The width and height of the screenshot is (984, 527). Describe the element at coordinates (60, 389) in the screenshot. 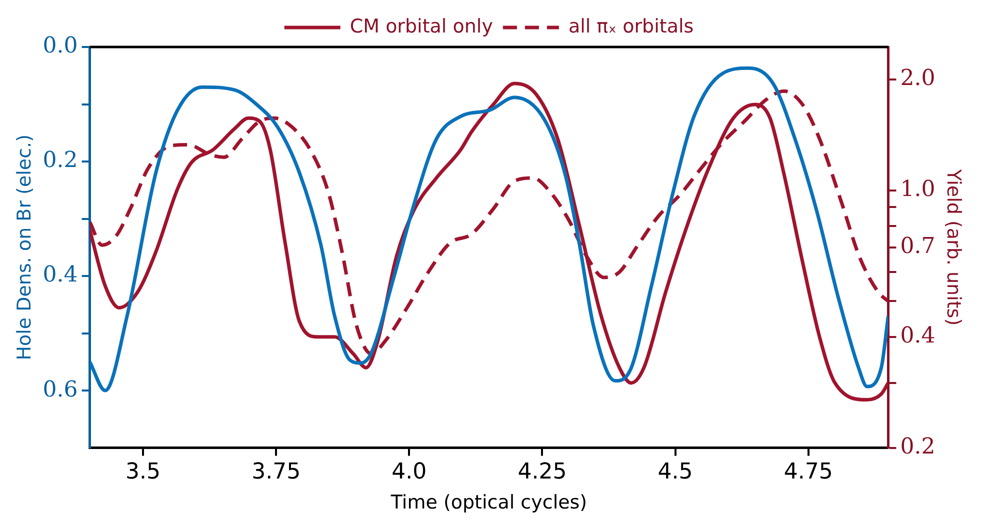

I see `y-tick-label: 0.6` at that location.